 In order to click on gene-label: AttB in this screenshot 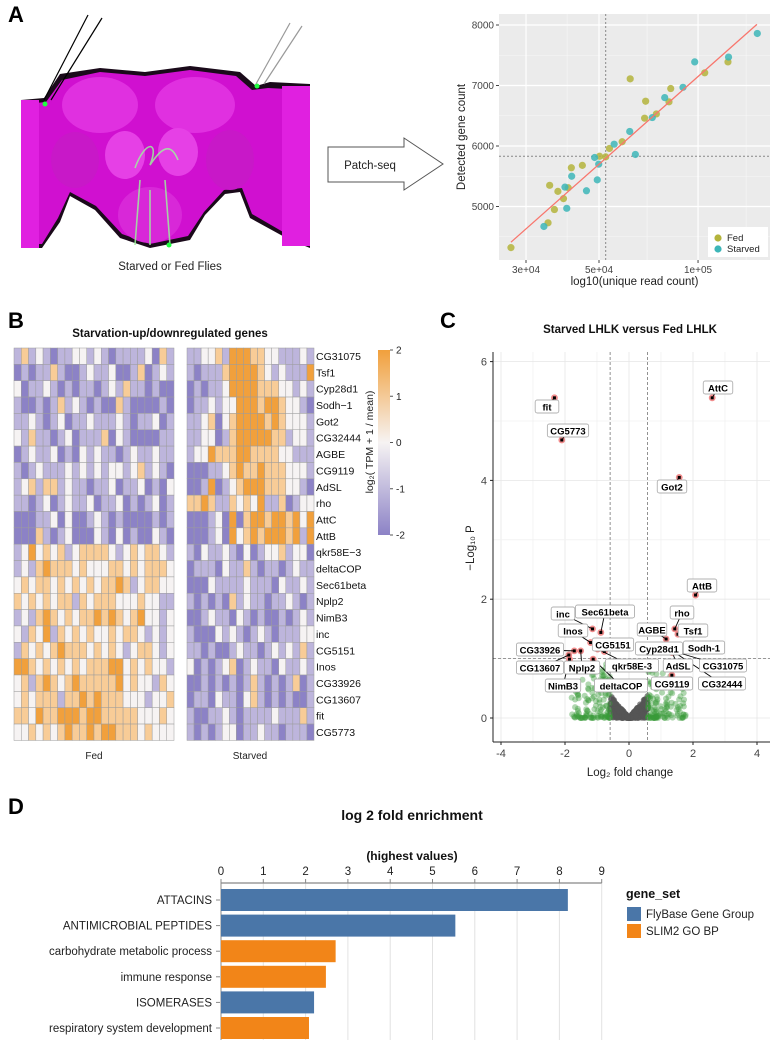, I will do `click(702, 587)`.